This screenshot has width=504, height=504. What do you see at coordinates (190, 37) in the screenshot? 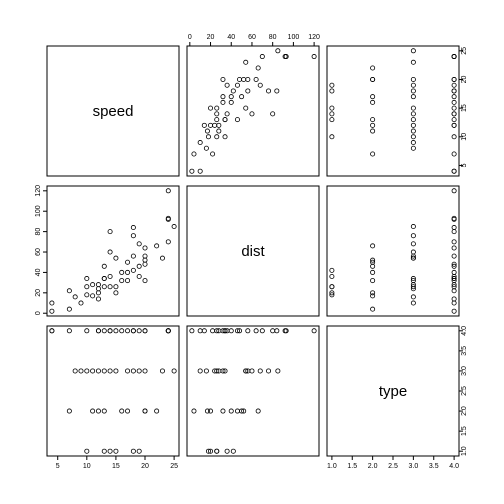
I see `tick-label-top-dist: 0` at bounding box center [190, 37].